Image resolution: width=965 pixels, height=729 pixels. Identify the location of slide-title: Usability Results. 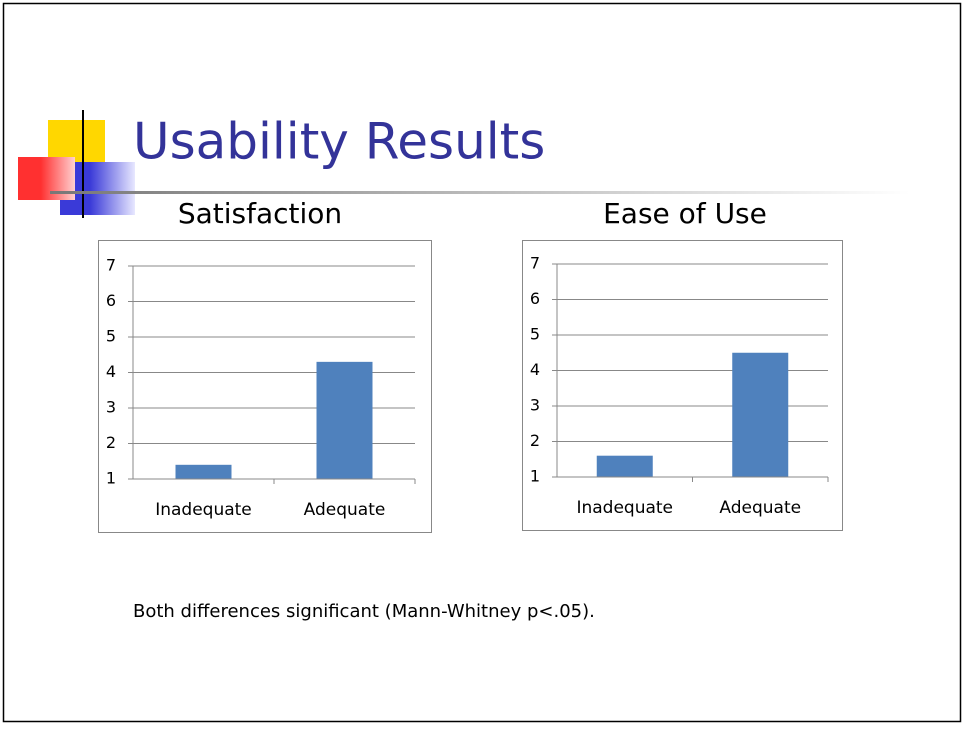
(339, 142).